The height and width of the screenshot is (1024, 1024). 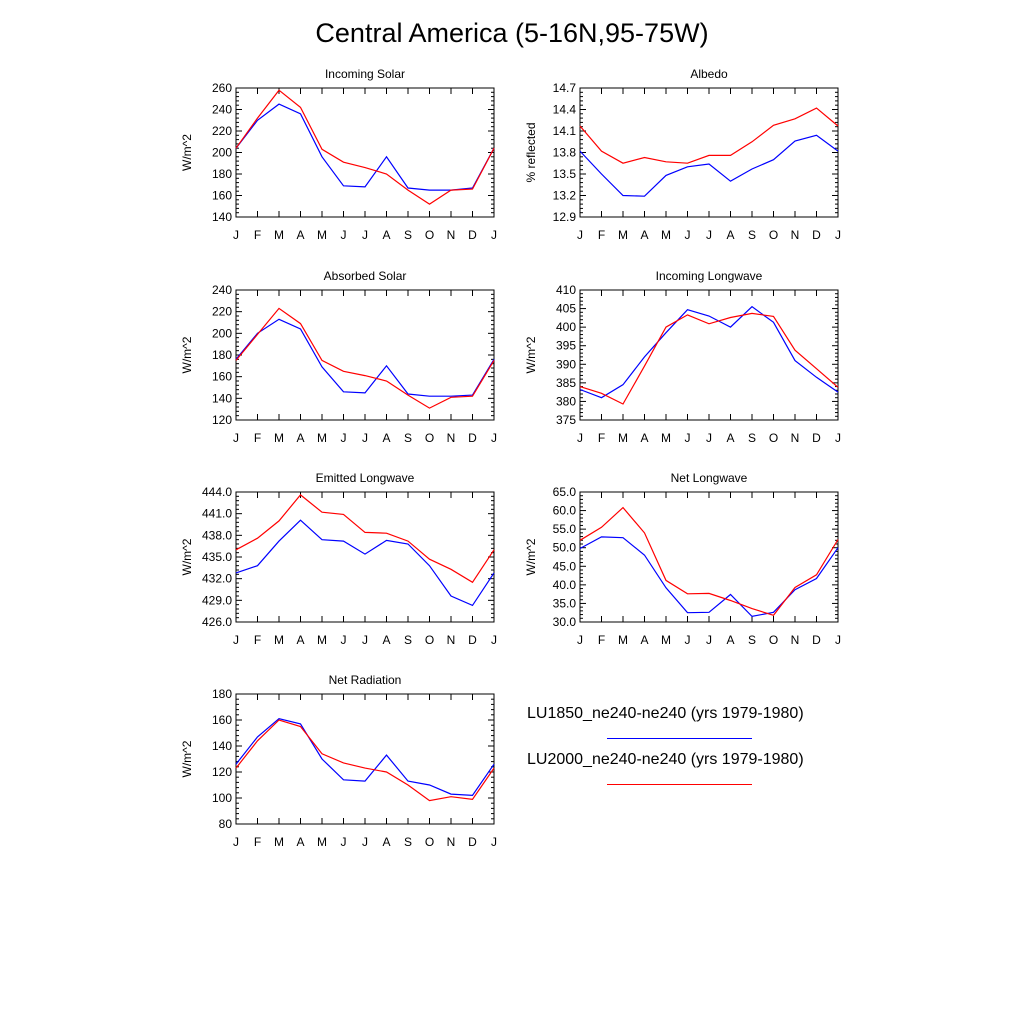 What do you see at coordinates (566, 401) in the screenshot?
I see `y-tick-label: 380` at bounding box center [566, 401].